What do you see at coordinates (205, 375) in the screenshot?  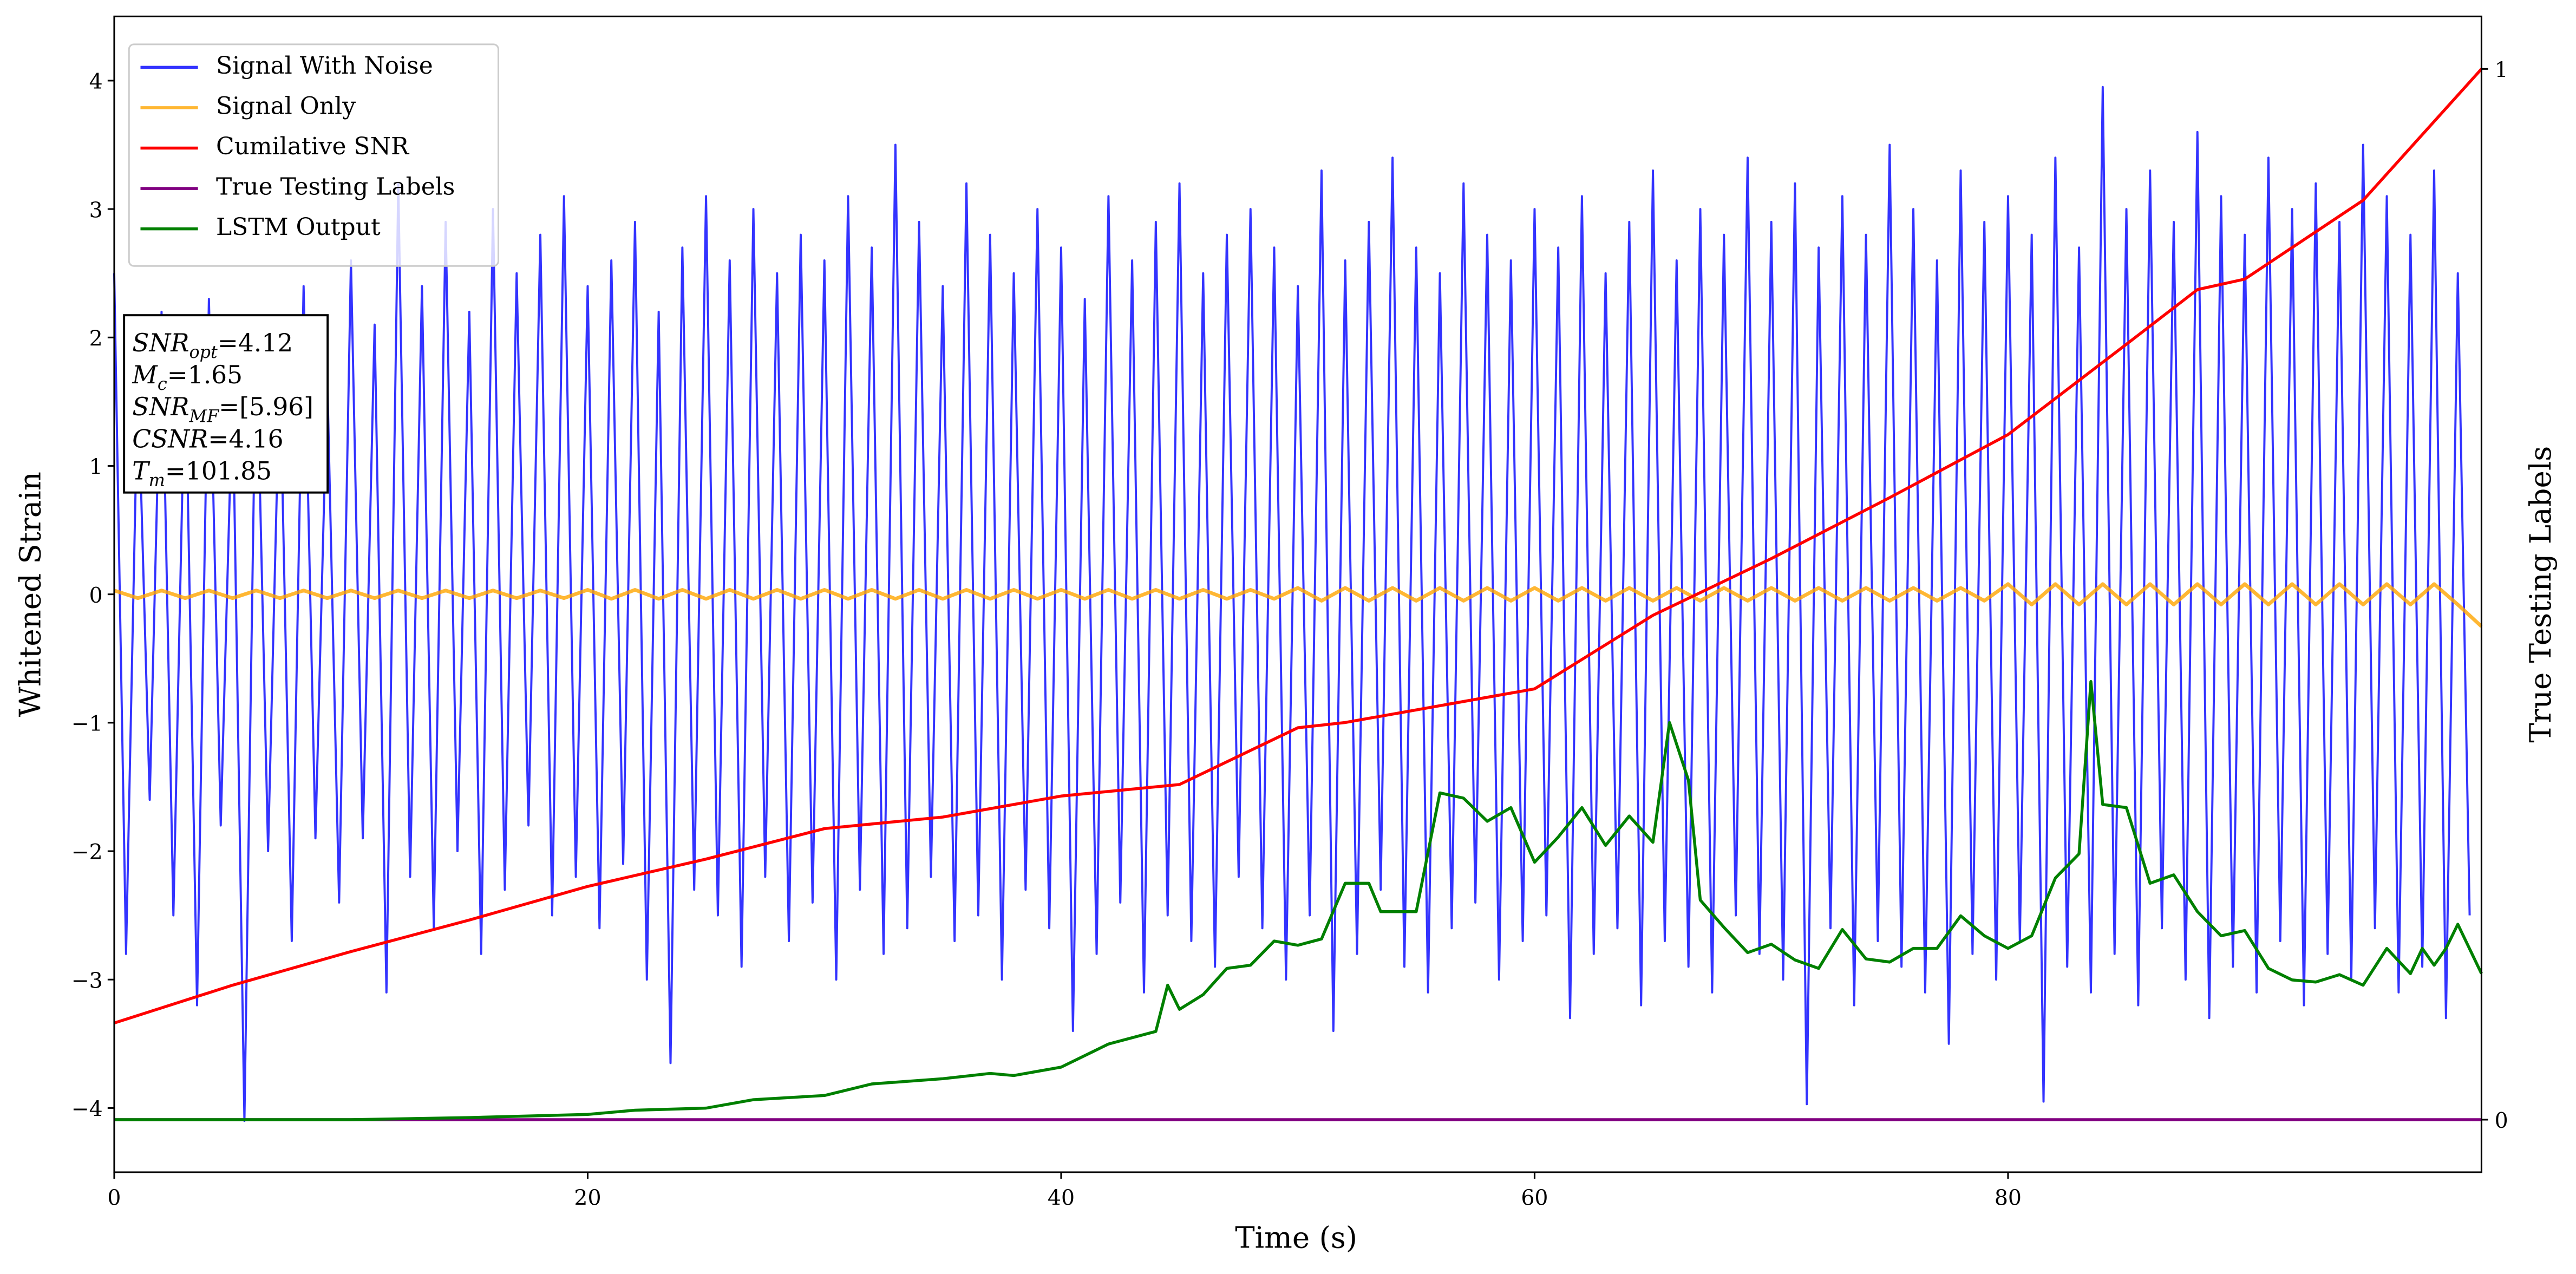 I see `annotation-value: =1.65` at bounding box center [205, 375].